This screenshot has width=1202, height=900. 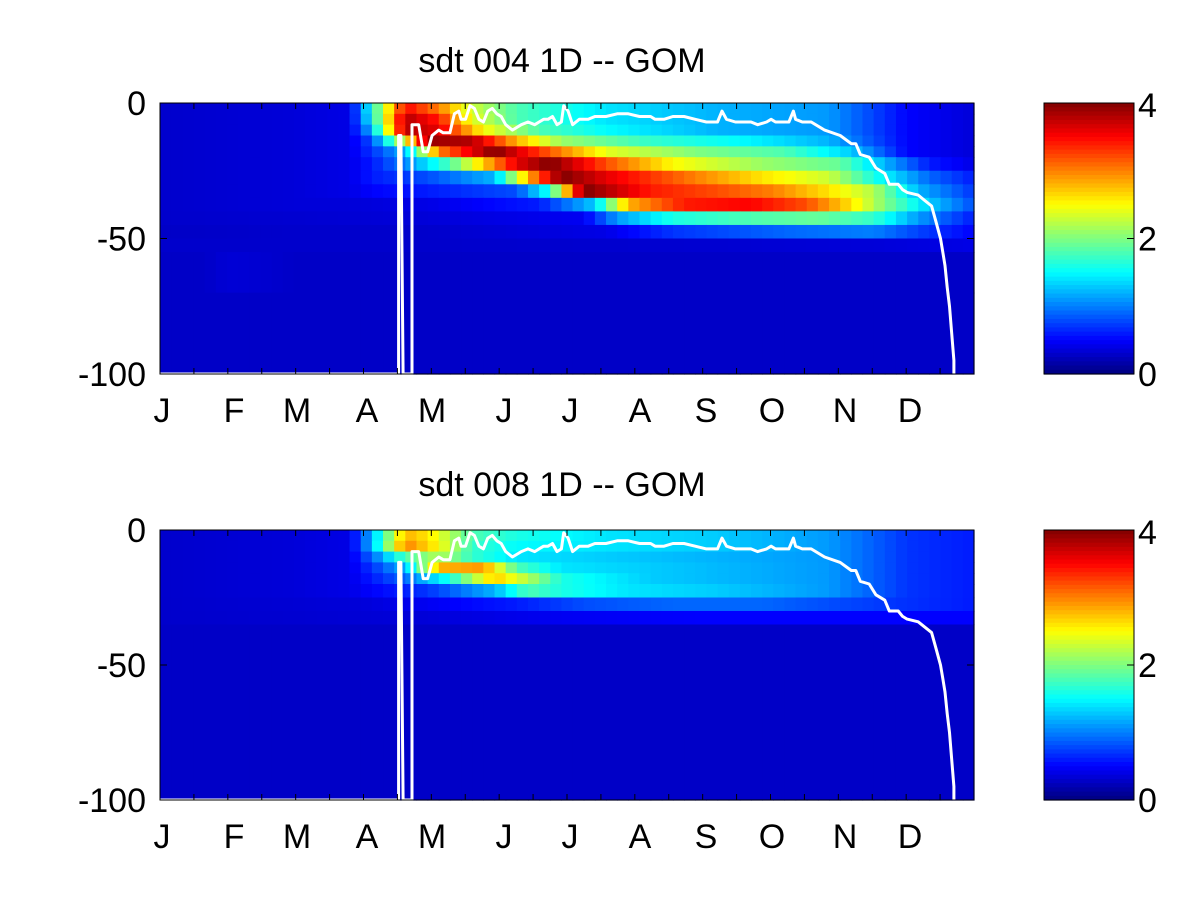 I want to click on x-tick-label: J, so click(x=504, y=411).